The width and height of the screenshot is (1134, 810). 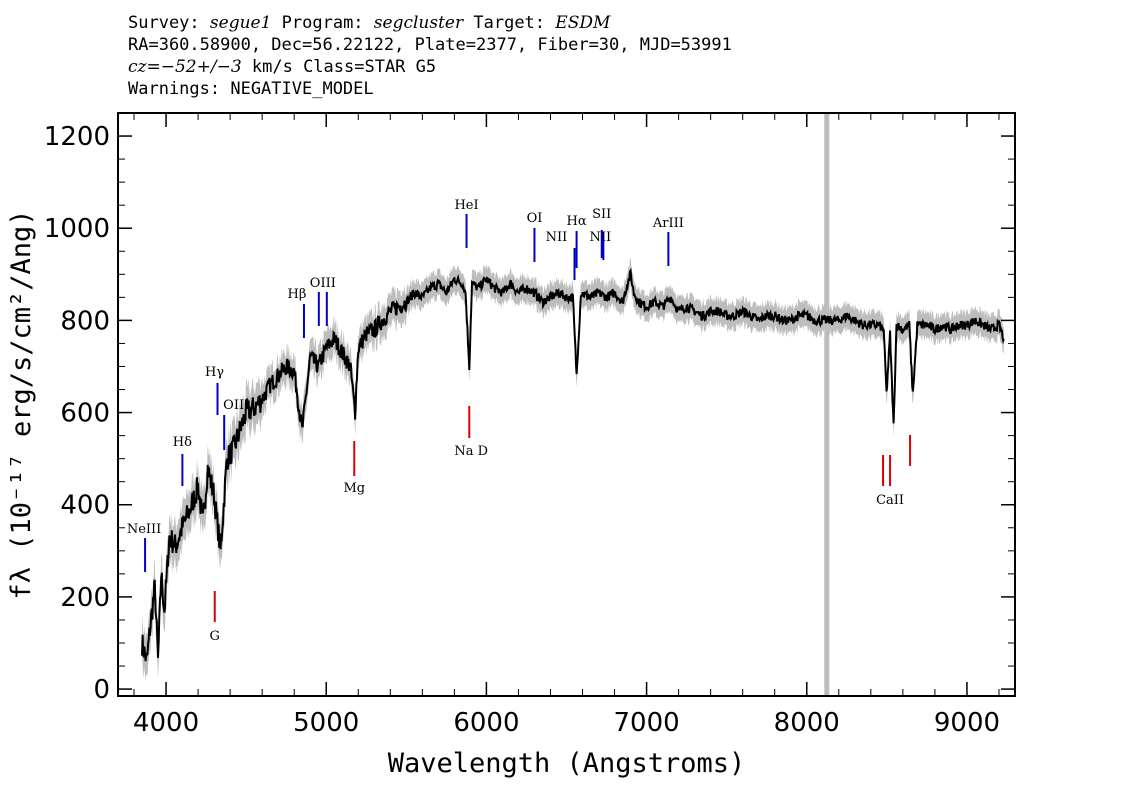 What do you see at coordinates (466, 205) in the screenshot?
I see `spectral-line-label: HeI` at bounding box center [466, 205].